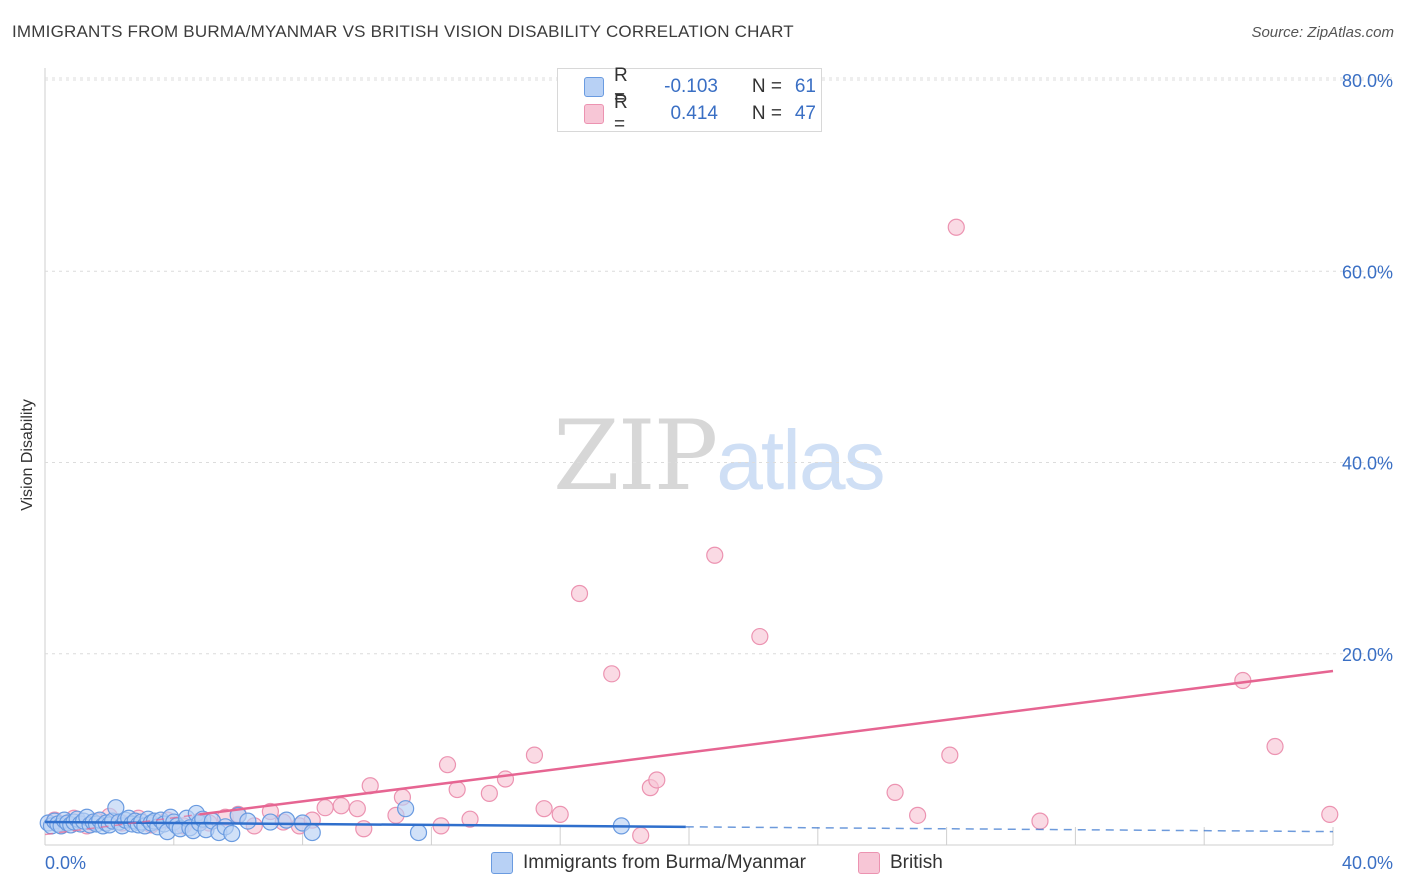 This screenshot has width=1406, height=892. What do you see at coordinates (694, 113) in the screenshot?
I see `legend-r-value: 0.414` at bounding box center [694, 113].